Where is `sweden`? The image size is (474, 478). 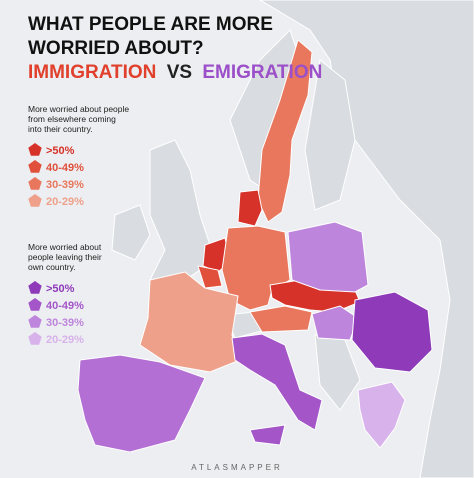 sweden is located at coordinates (285, 131).